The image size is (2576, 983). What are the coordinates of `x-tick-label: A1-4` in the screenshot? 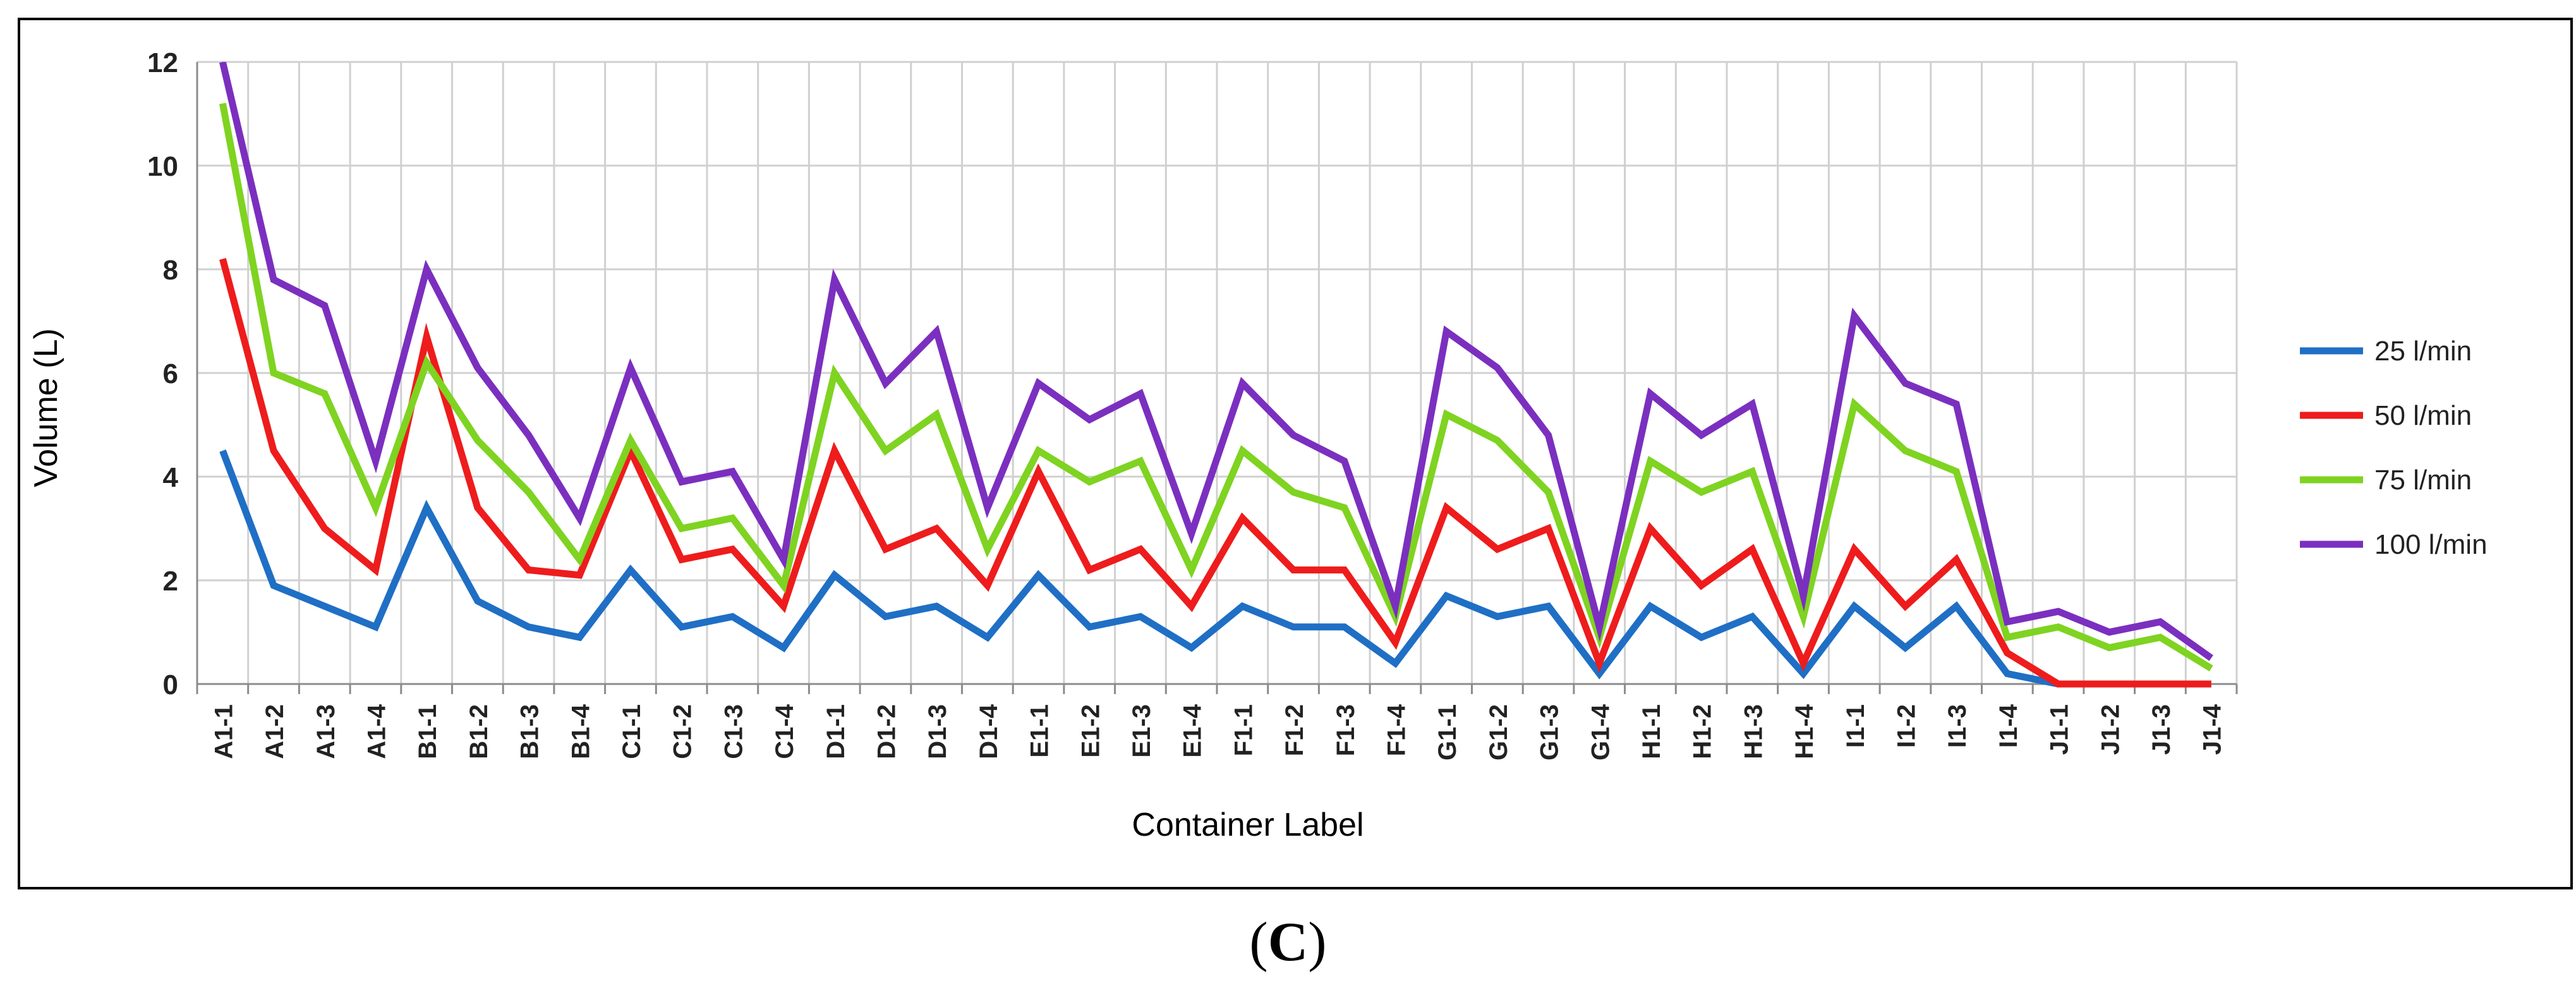 It's located at (376, 731).